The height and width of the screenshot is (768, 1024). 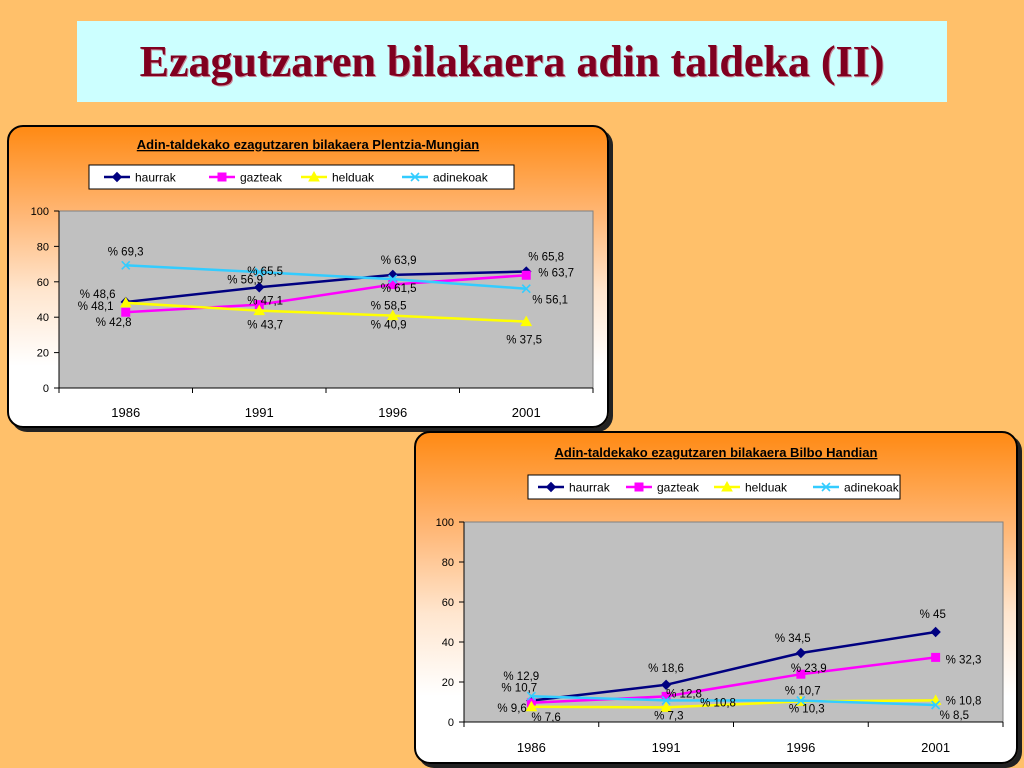 What do you see at coordinates (933, 615) in the screenshot?
I see `data-label-haurrak: % 45` at bounding box center [933, 615].